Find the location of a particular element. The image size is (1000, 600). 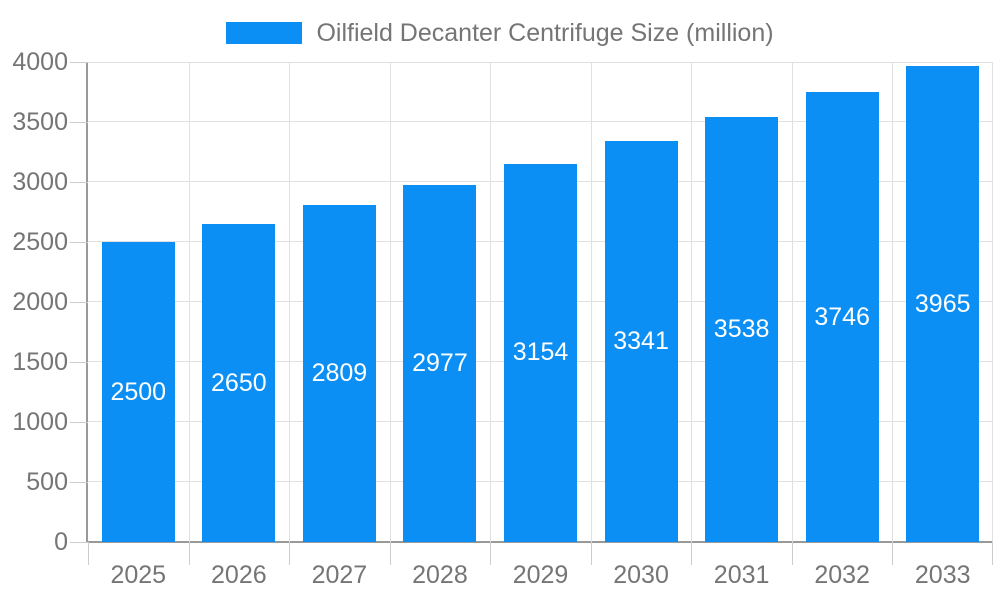

bar-2027: 2809 is located at coordinates (339, 373).